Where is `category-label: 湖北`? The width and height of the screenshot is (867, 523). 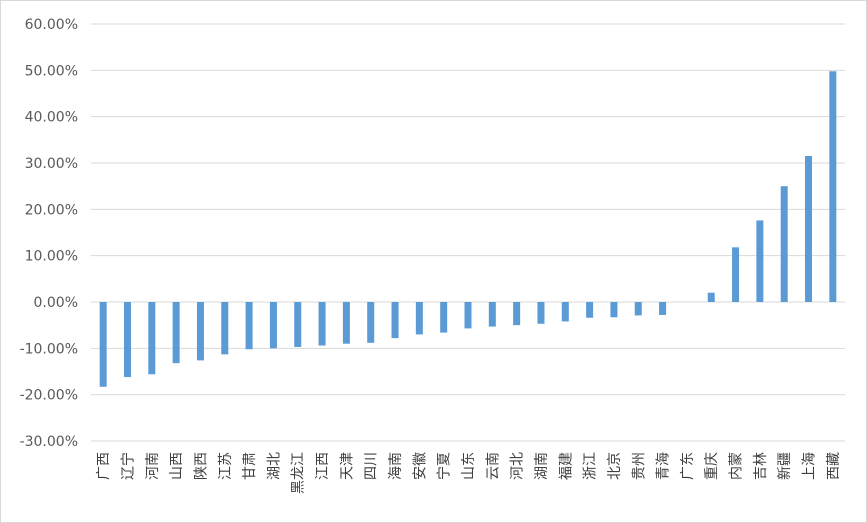 category-label: 湖北 is located at coordinates (274, 466).